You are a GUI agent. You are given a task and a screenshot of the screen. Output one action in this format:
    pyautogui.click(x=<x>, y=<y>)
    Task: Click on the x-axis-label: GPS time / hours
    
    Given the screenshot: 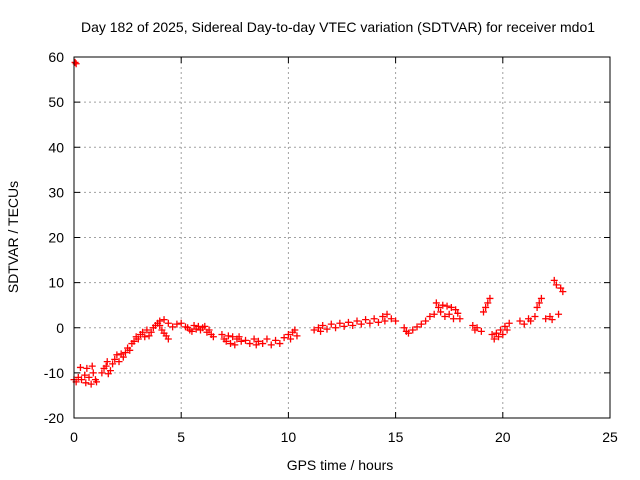 What is the action you would take?
    pyautogui.click(x=340, y=465)
    